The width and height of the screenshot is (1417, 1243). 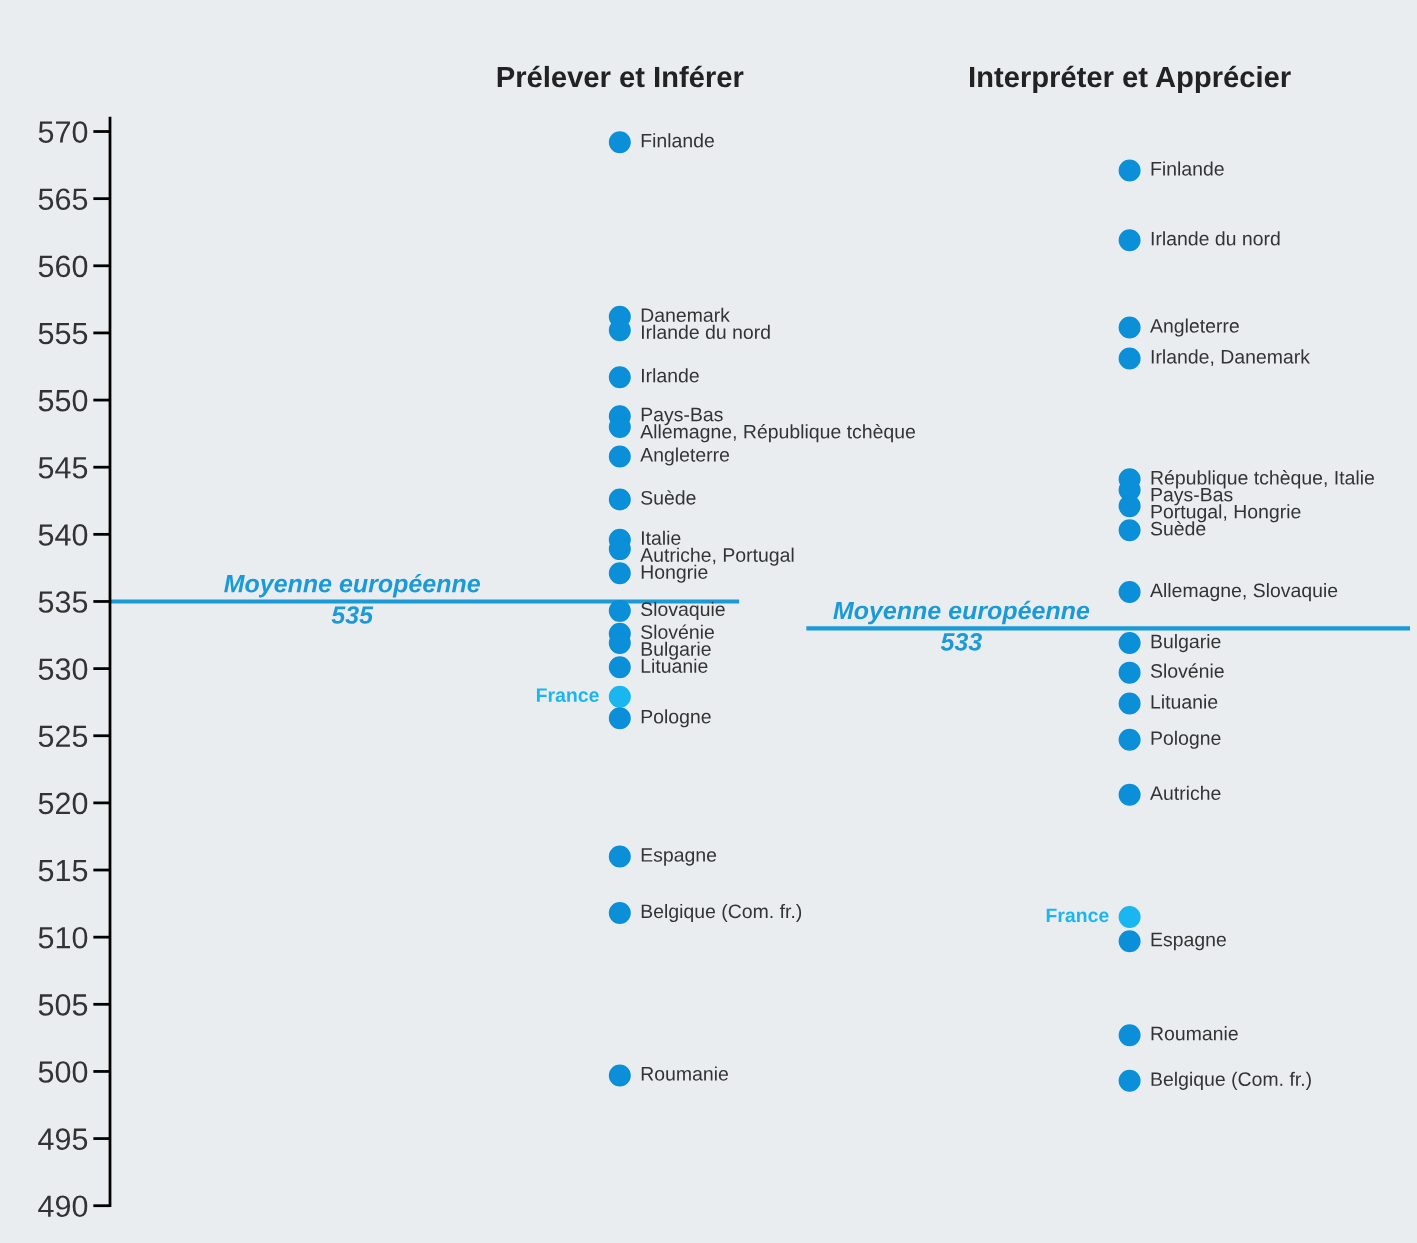 What do you see at coordinates (685, 315) in the screenshot?
I see `series-label: Danemark` at bounding box center [685, 315].